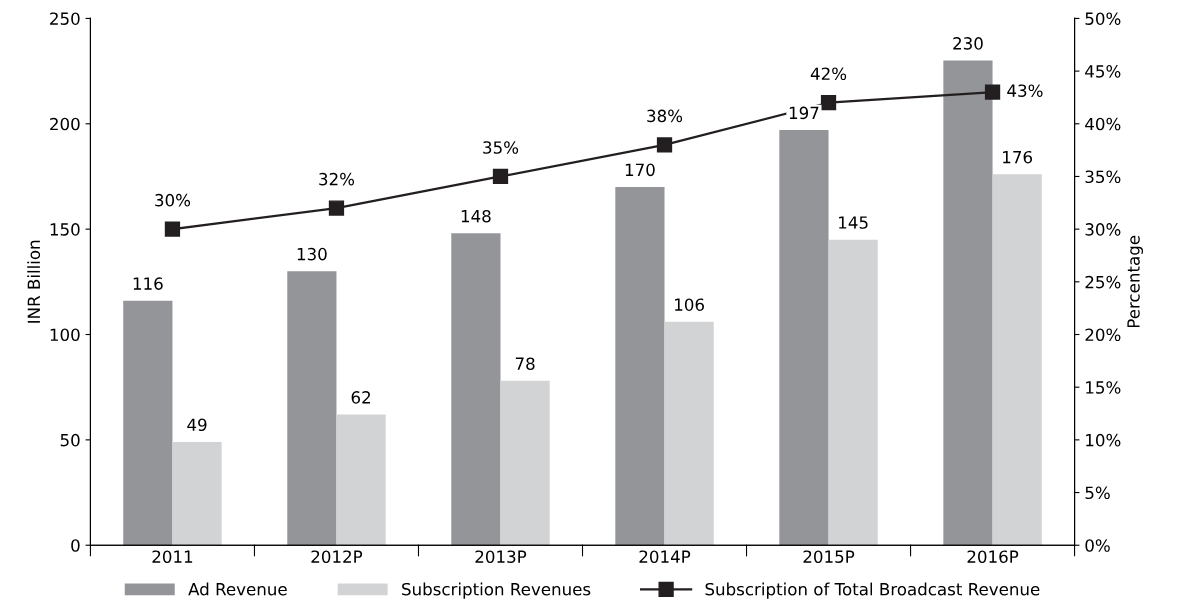 The width and height of the screenshot is (1190, 614). I want to click on data-label: 170, so click(640, 170).